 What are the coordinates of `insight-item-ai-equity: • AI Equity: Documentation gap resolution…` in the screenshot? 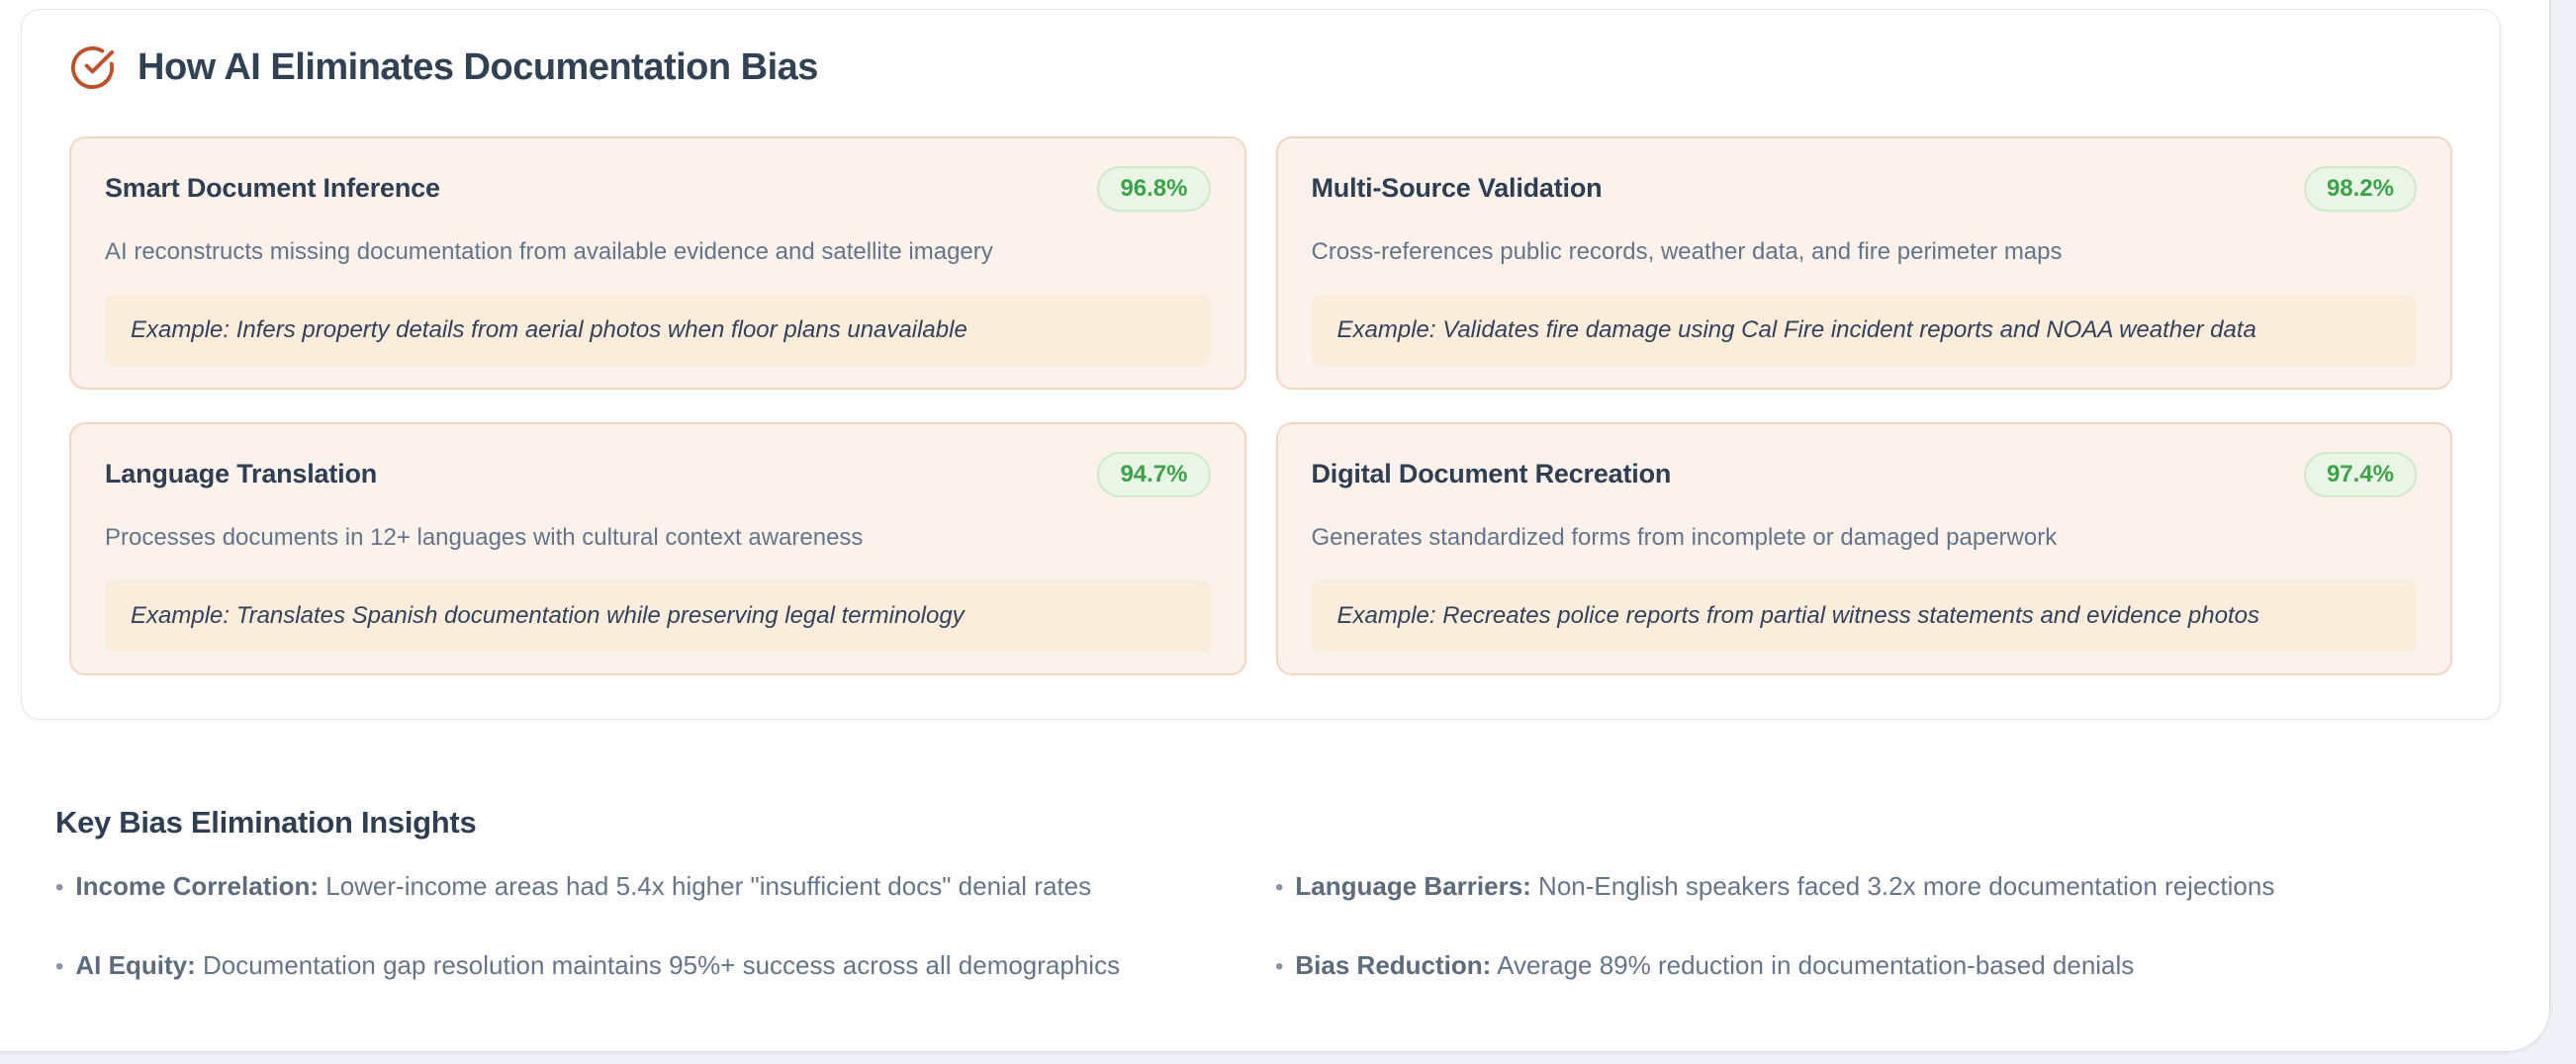 It's located at (665, 966).